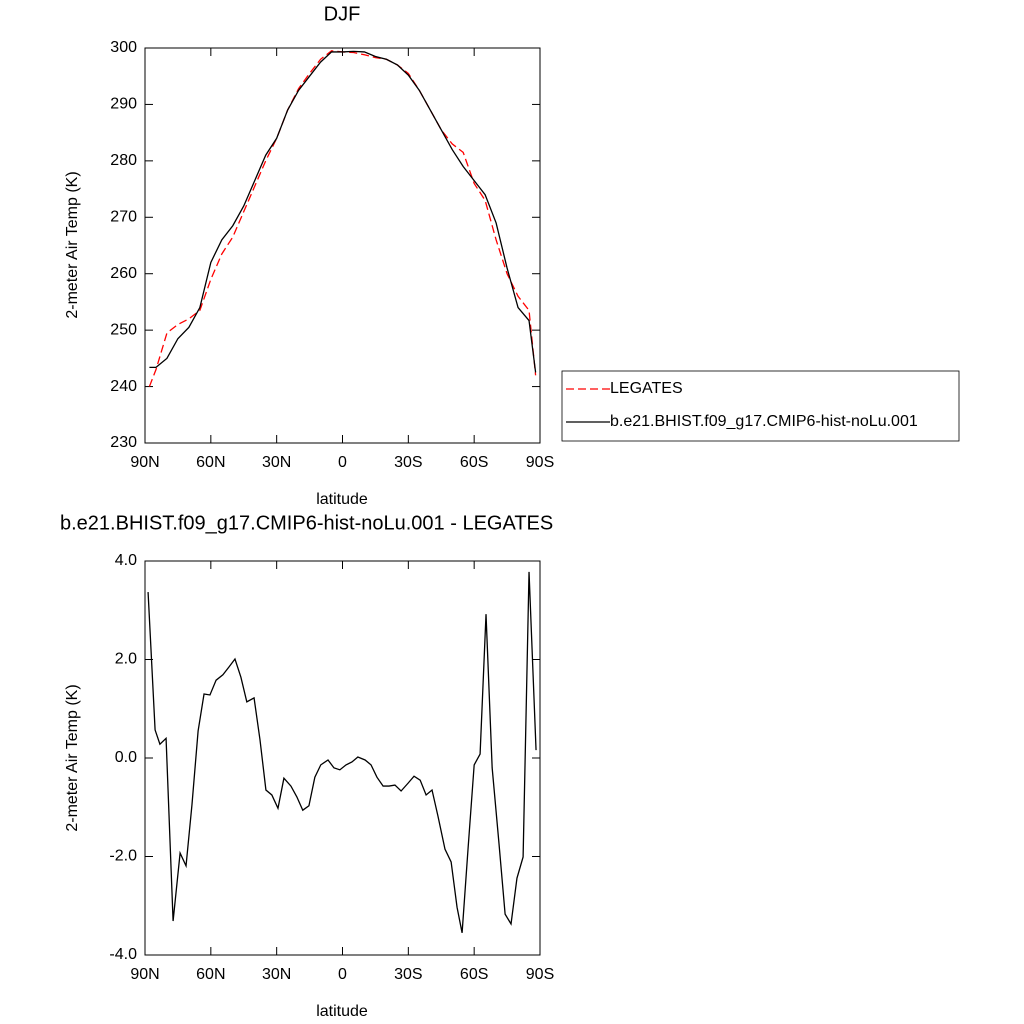 The width and height of the screenshot is (1024, 1024). Describe the element at coordinates (123, 329) in the screenshot. I see `y-tick-label: 250` at that location.